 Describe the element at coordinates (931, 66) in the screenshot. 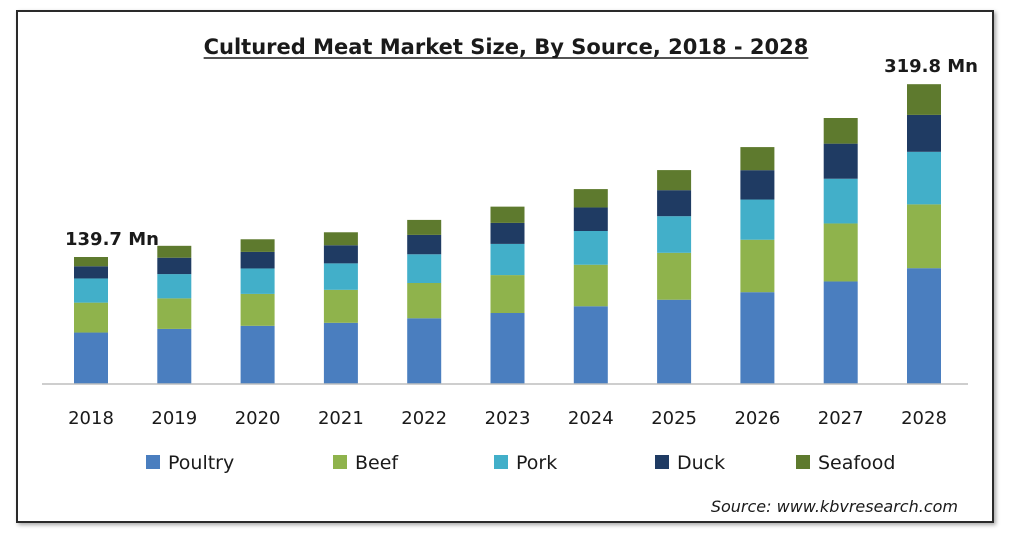

I see `total-label-2028: 319.8 Mn` at that location.